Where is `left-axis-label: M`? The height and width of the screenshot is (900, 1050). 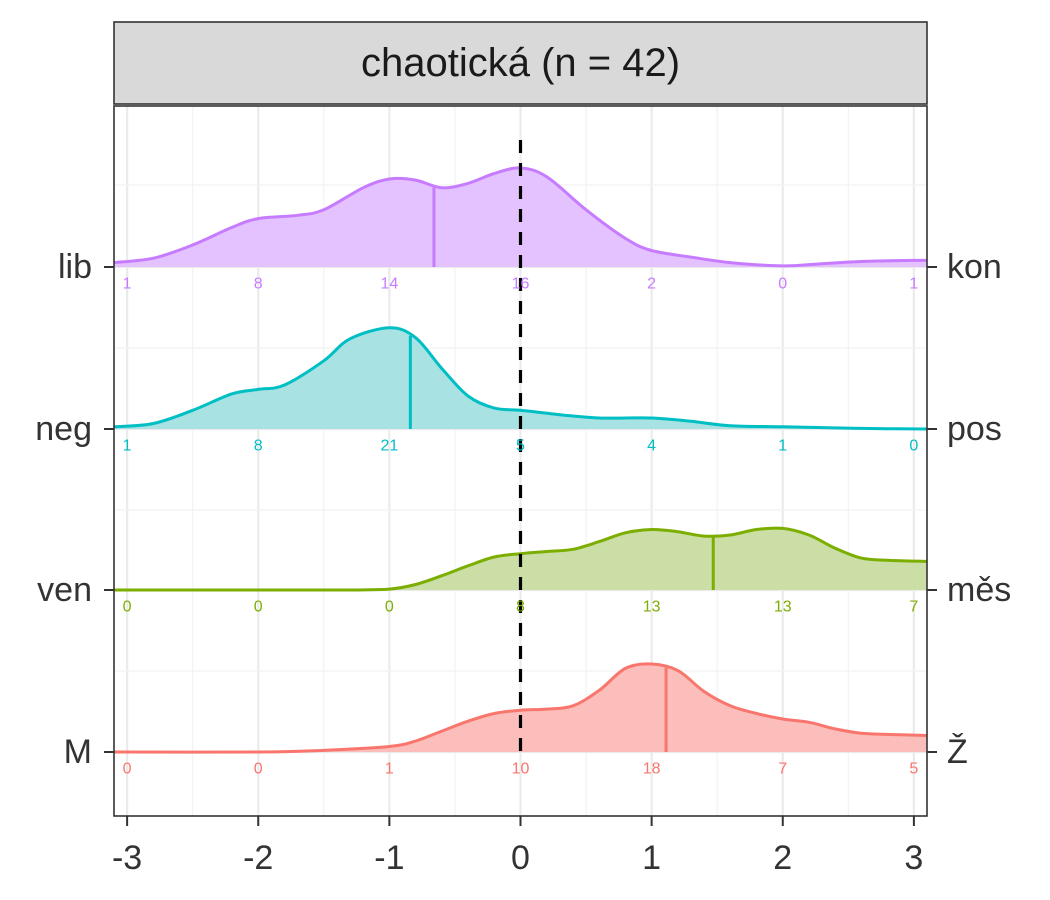 left-axis-label: M is located at coordinates (78, 752).